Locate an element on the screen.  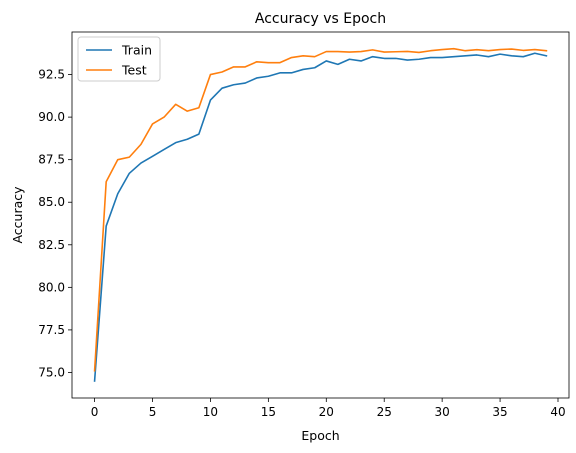
chart-title: Accuracy vs Epoch is located at coordinates (320, 19).